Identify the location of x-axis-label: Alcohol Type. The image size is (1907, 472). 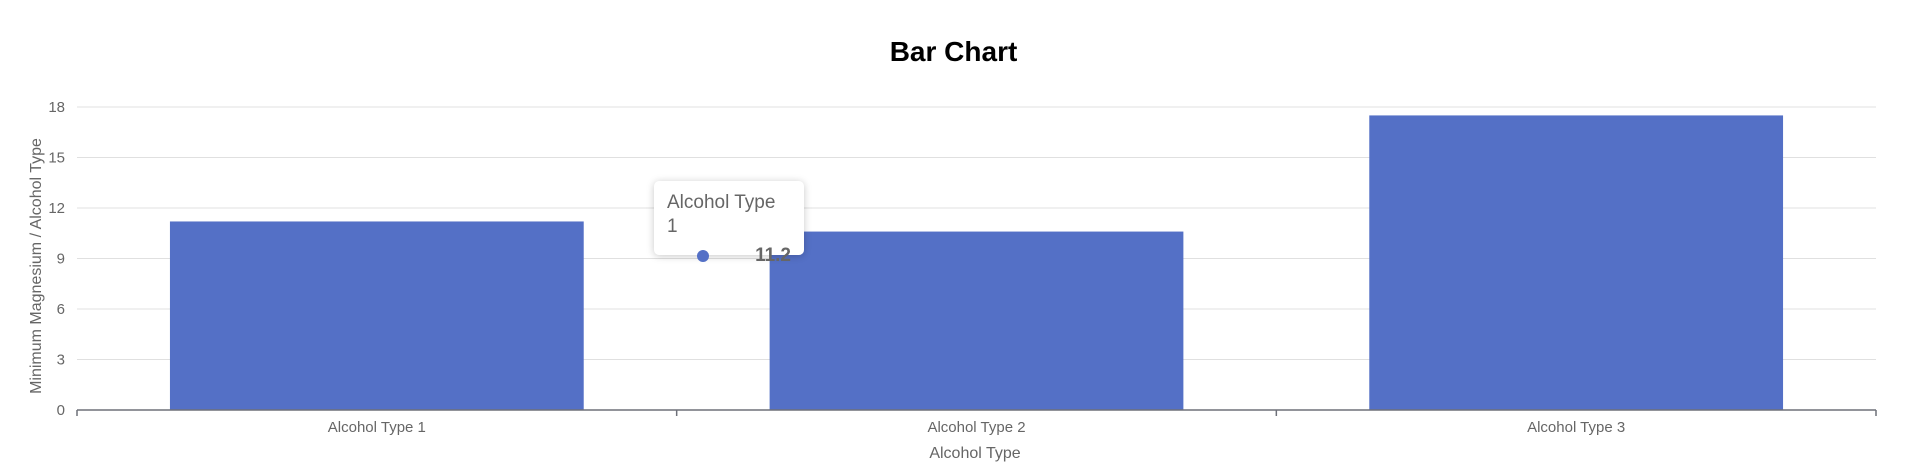
(974, 453).